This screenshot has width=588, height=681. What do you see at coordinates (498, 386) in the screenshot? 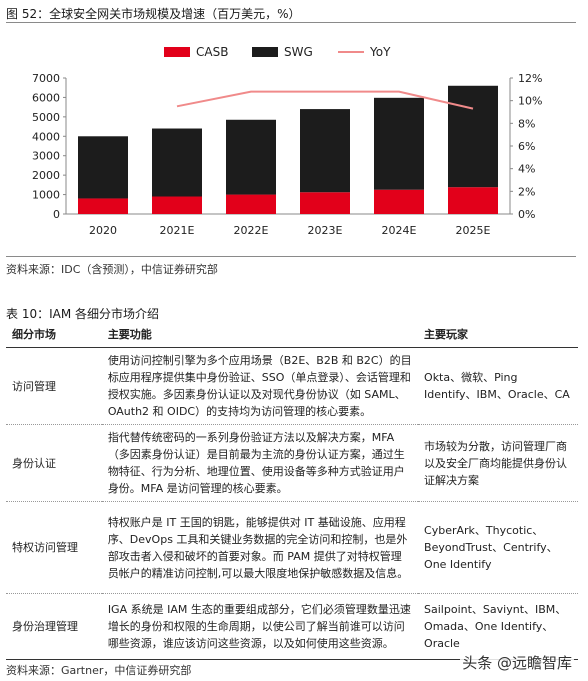
I see `cell-players: Okta、微软、Ping Identify、IBM、Oracle、CA` at bounding box center [498, 386].